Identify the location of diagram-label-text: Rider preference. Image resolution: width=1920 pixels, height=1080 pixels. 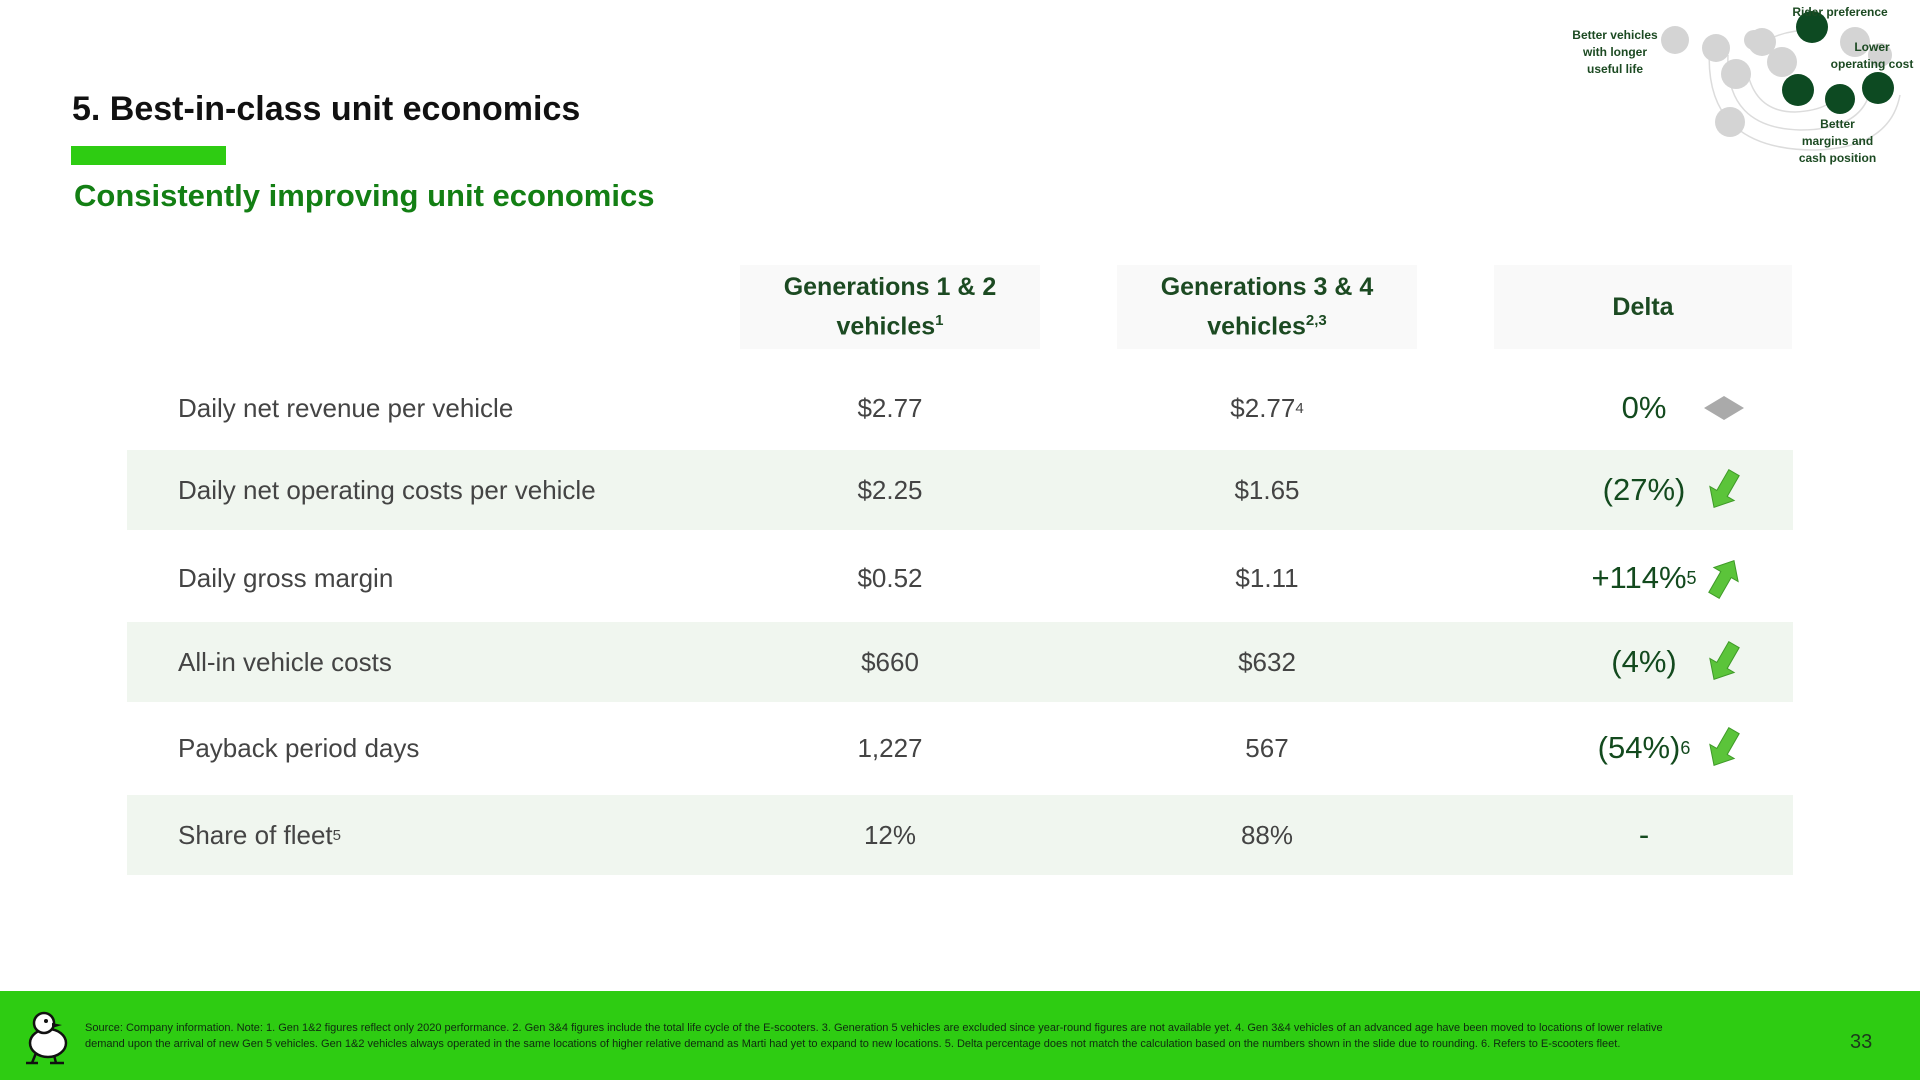
(1840, 12).